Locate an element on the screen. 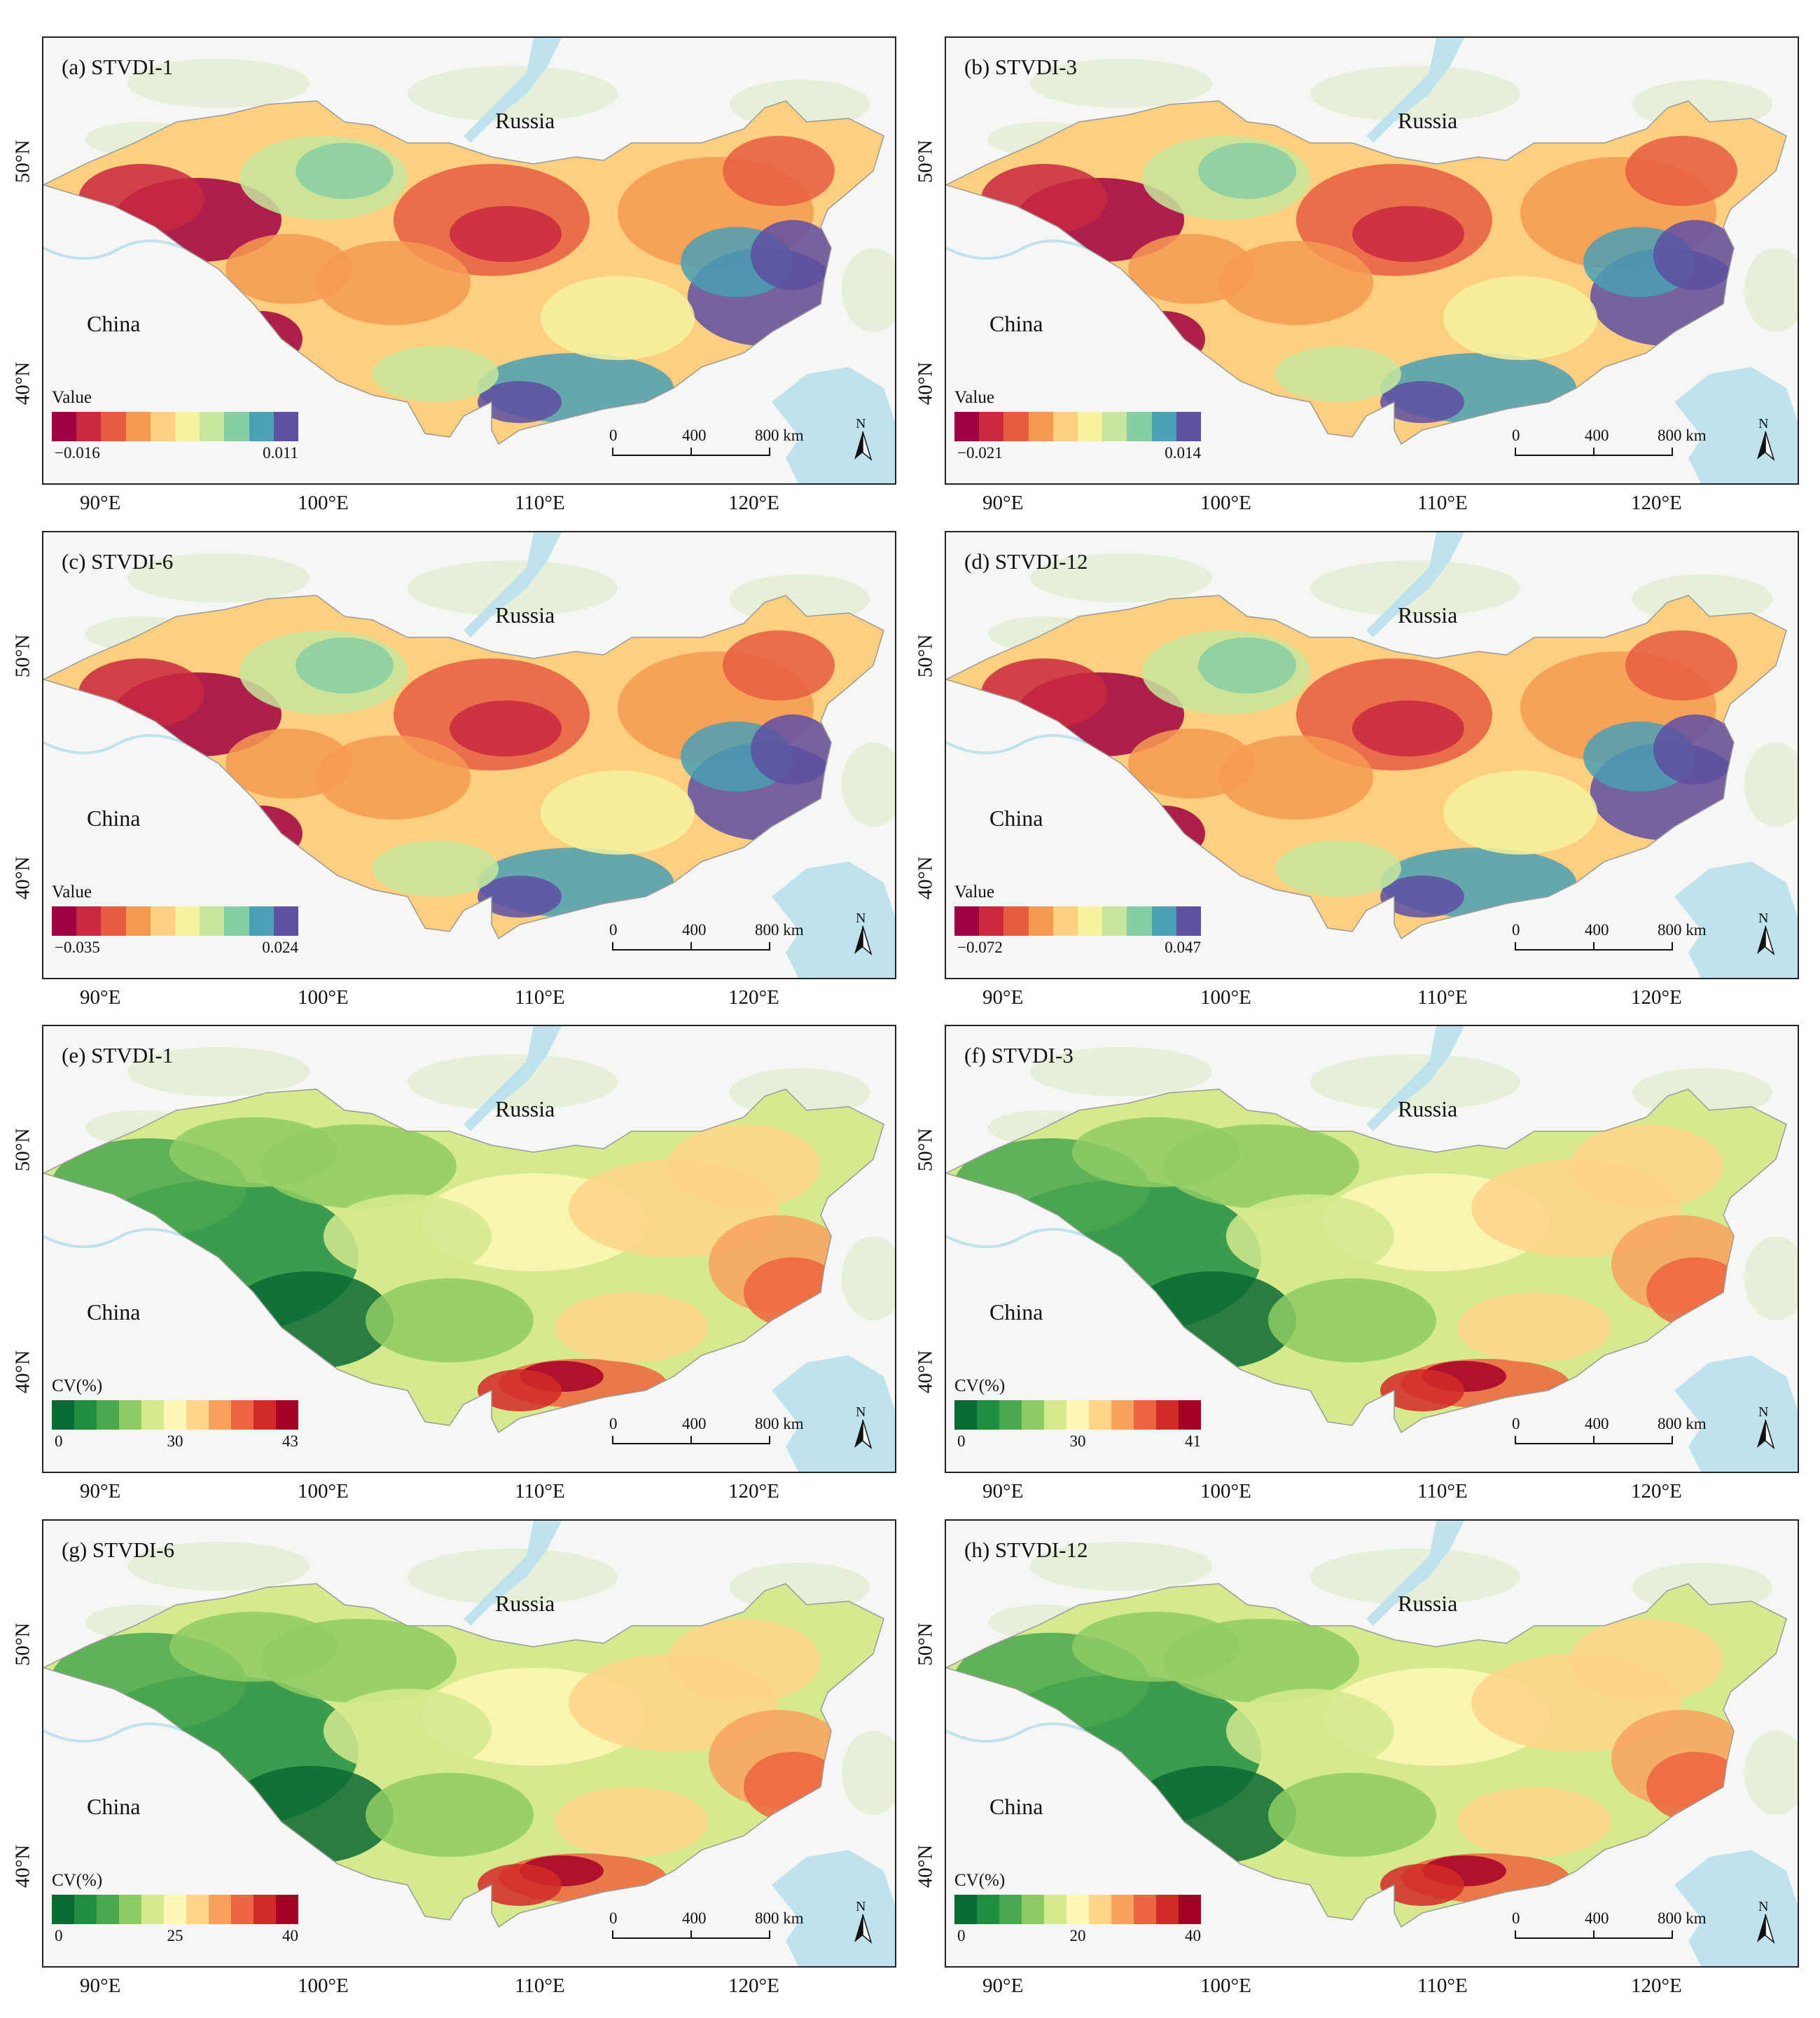 The image size is (1820, 2018). x-tick-label: 90°E is located at coordinates (100, 1491).